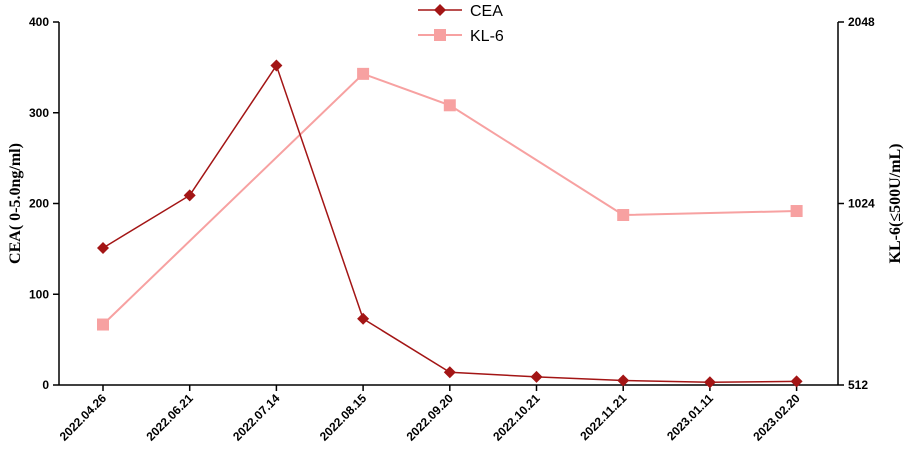  What do you see at coordinates (861, 22) in the screenshot?
I see `right-tick-label: 2048` at bounding box center [861, 22].